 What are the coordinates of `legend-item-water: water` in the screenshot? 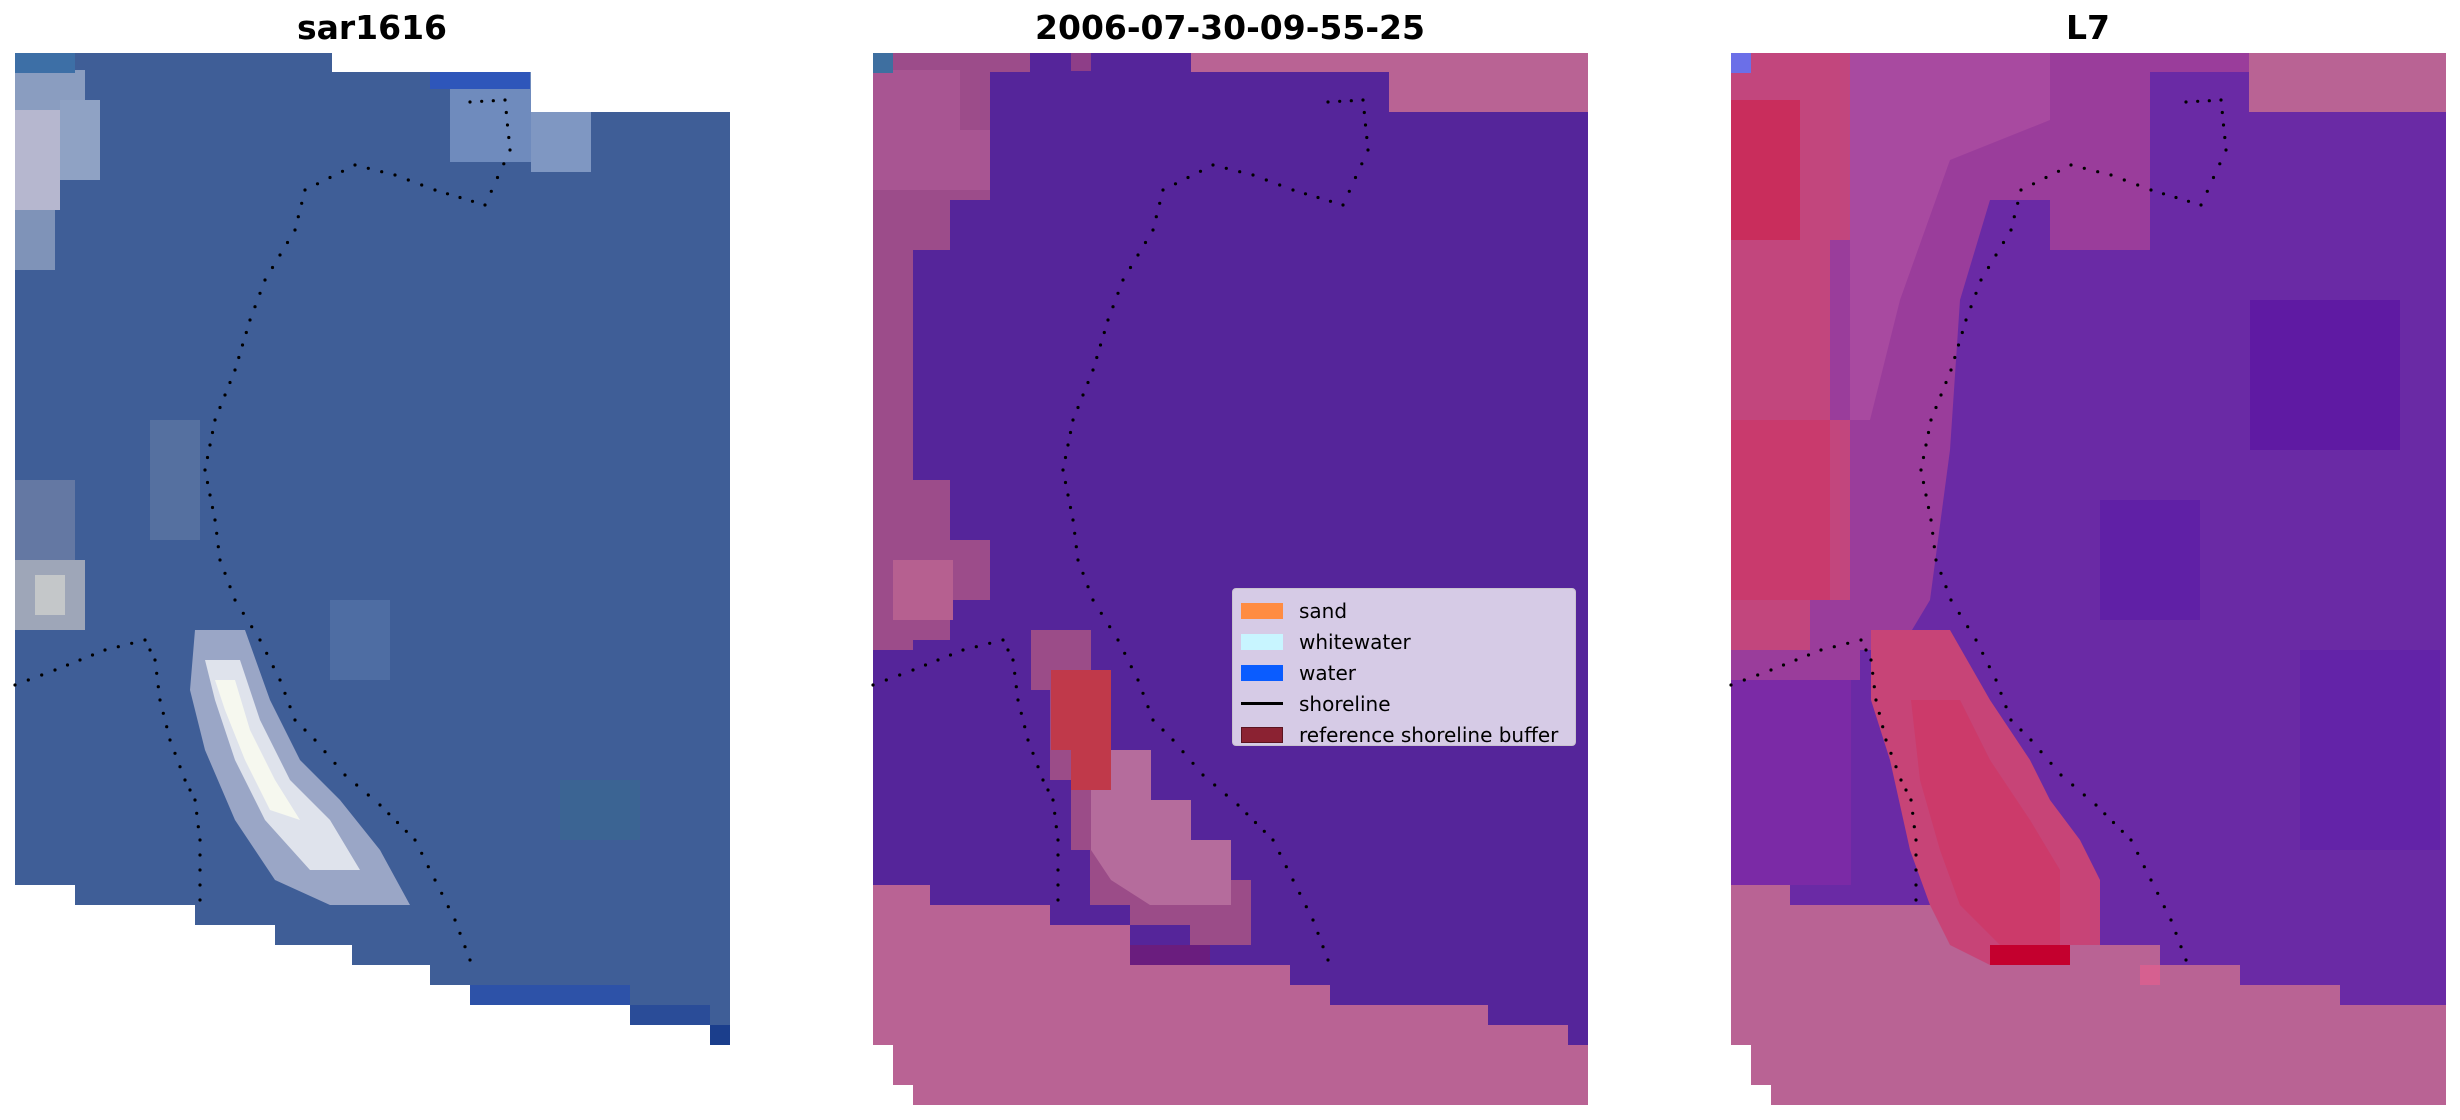 It's located at (1408, 672).